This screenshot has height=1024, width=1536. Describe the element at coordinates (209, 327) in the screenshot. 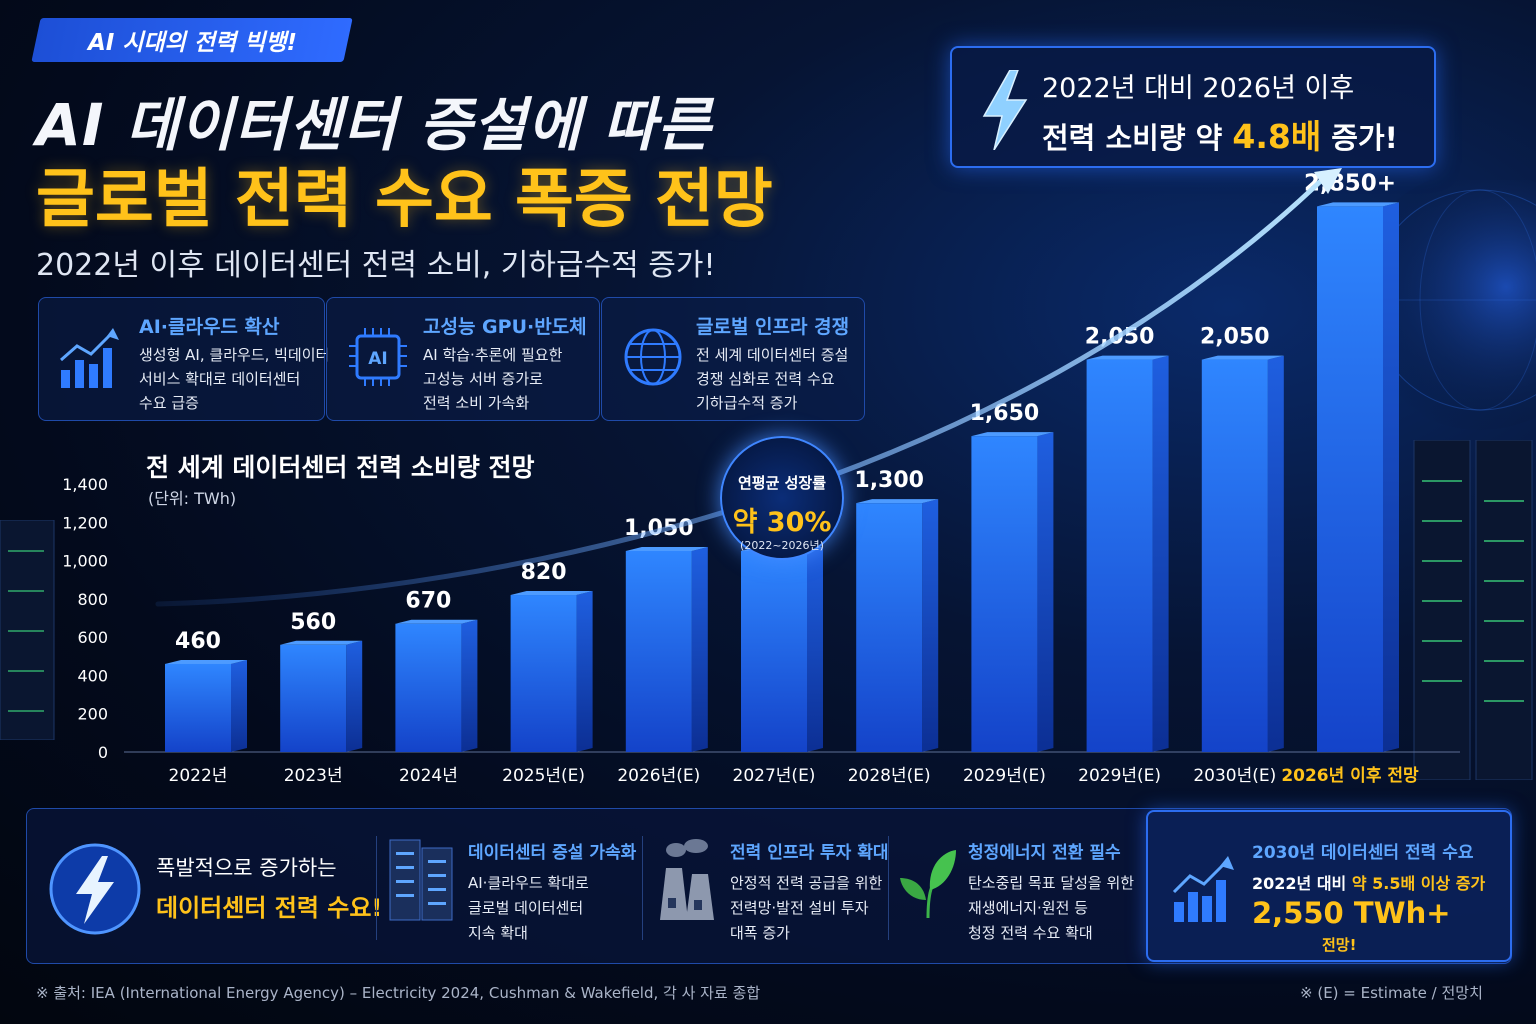

I see `card-title: AI·클라우드 확산` at that location.